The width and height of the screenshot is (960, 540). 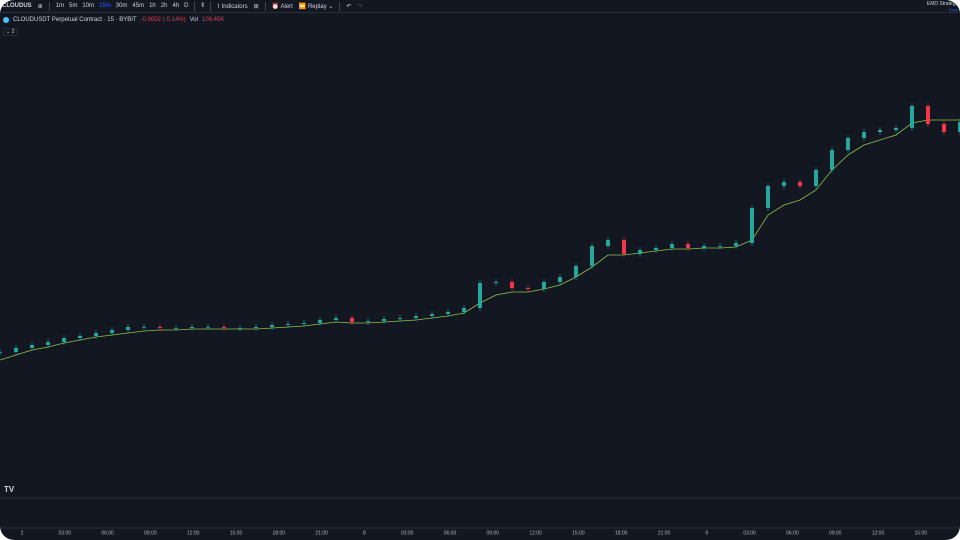 What do you see at coordinates (138, 6) in the screenshot?
I see `interval-button: 45m` at bounding box center [138, 6].